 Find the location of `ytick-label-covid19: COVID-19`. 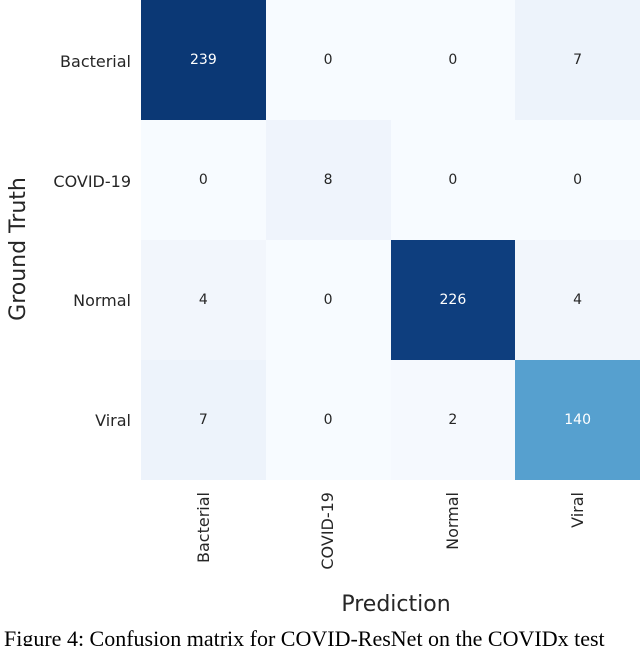

ytick-label-covid19: COVID-19 is located at coordinates (92, 181).